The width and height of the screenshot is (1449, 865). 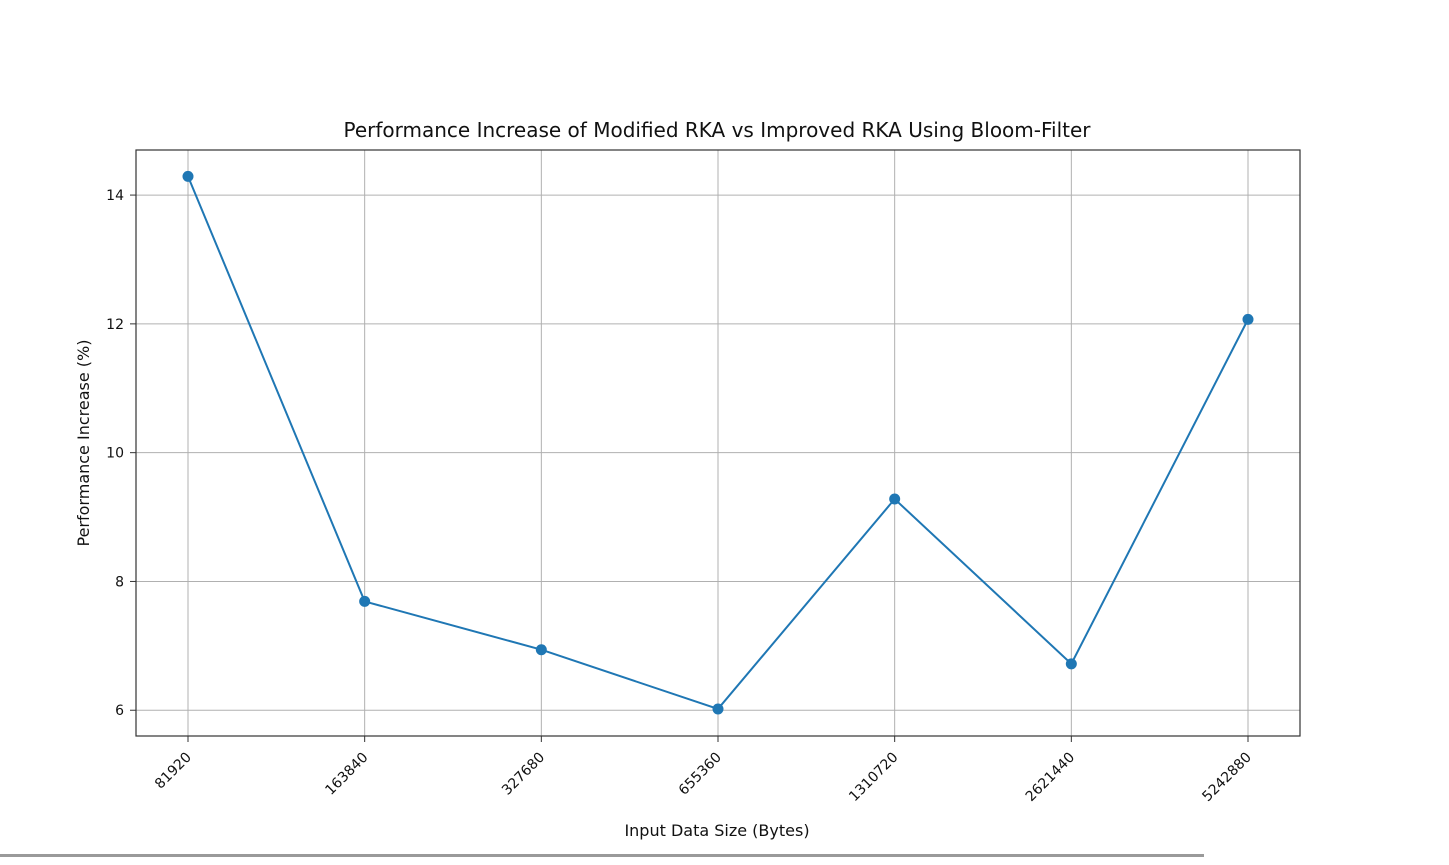 I want to click on x-tick-label: 1310720, so click(x=873, y=777).